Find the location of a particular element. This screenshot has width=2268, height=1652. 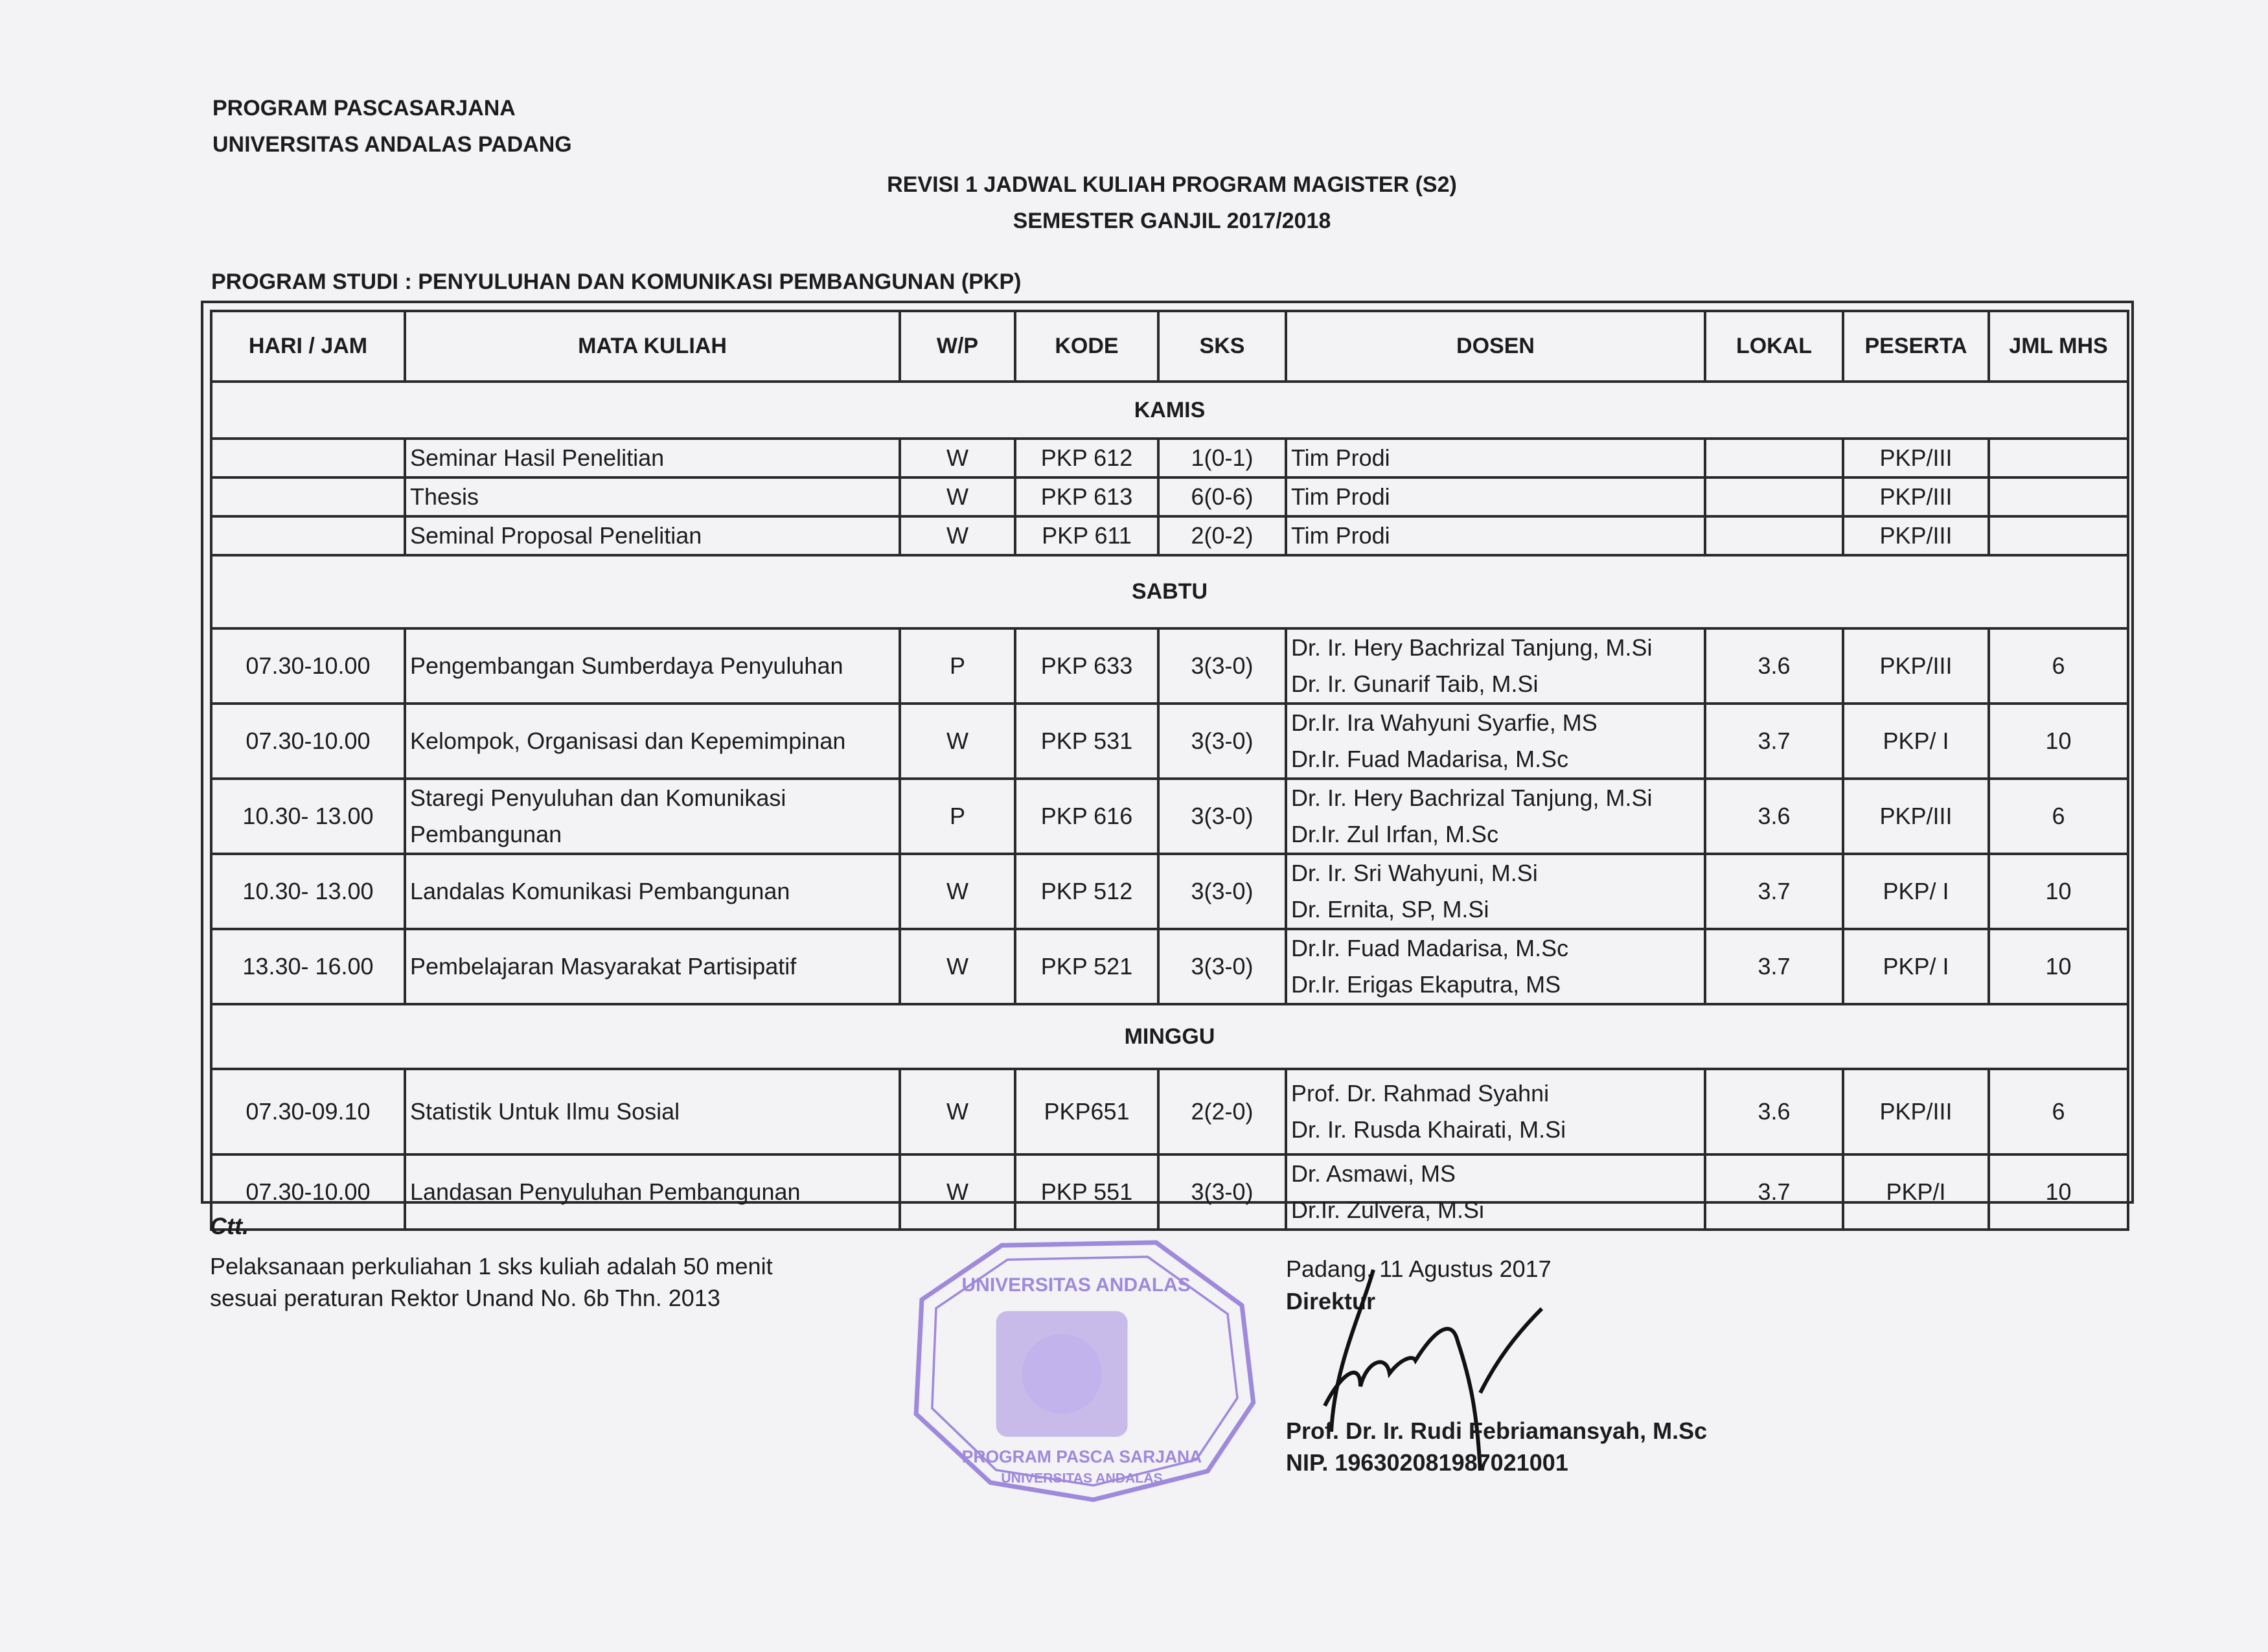

column-header: PESERTA is located at coordinates (1916, 346).